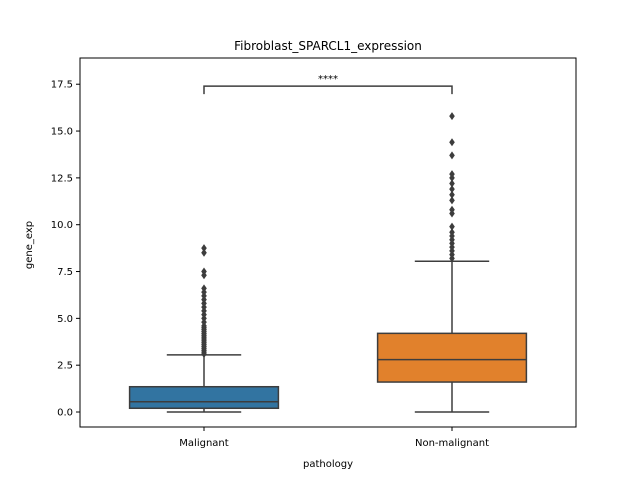  I want to click on x-tick-label: Malignant, so click(203, 443).